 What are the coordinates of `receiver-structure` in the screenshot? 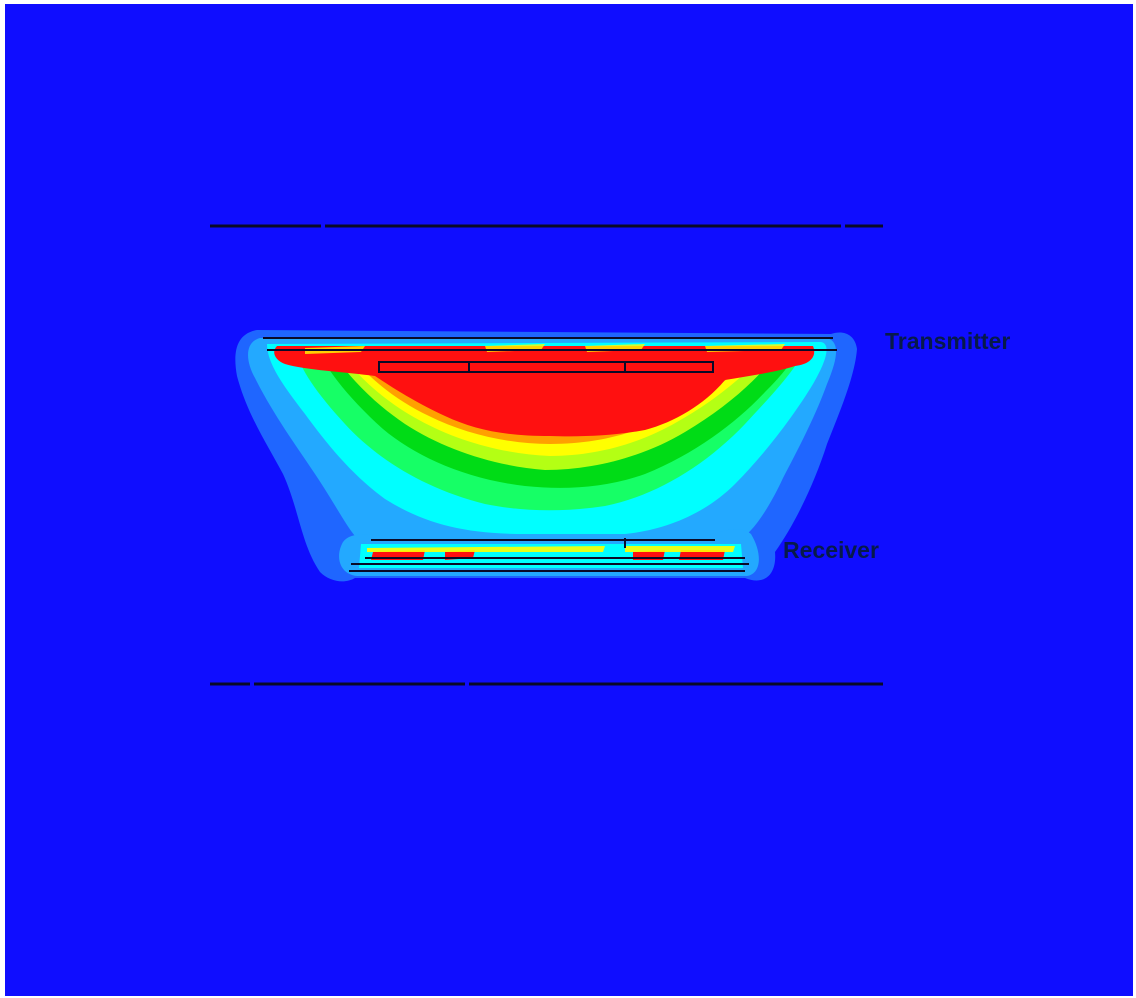 It's located at (549, 555).